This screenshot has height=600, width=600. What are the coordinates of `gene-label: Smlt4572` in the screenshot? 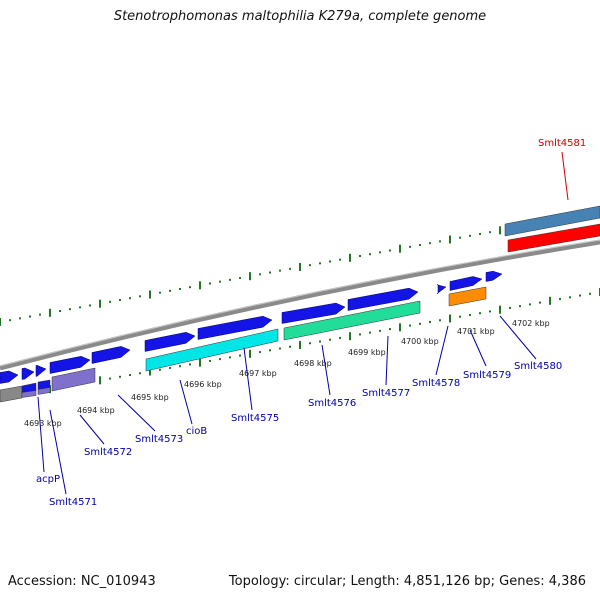 It's located at (108, 452).